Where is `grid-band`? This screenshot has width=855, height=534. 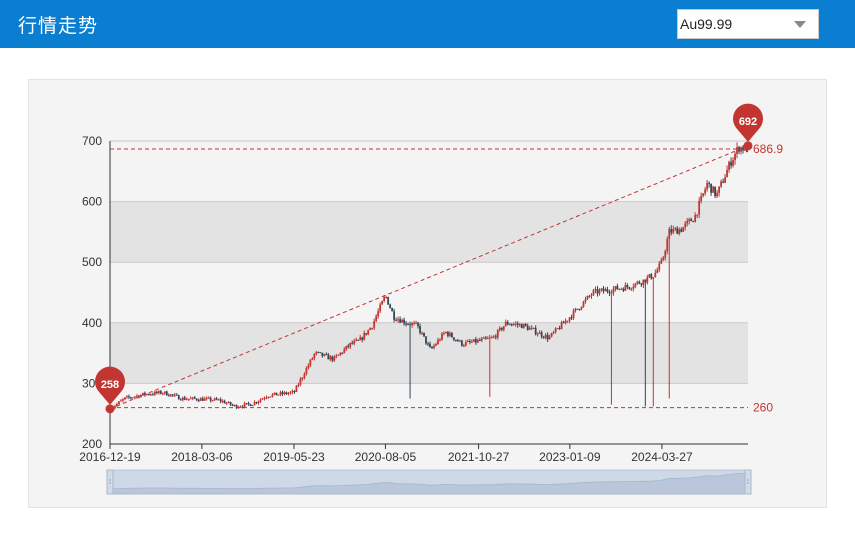 grid-band is located at coordinates (429, 292).